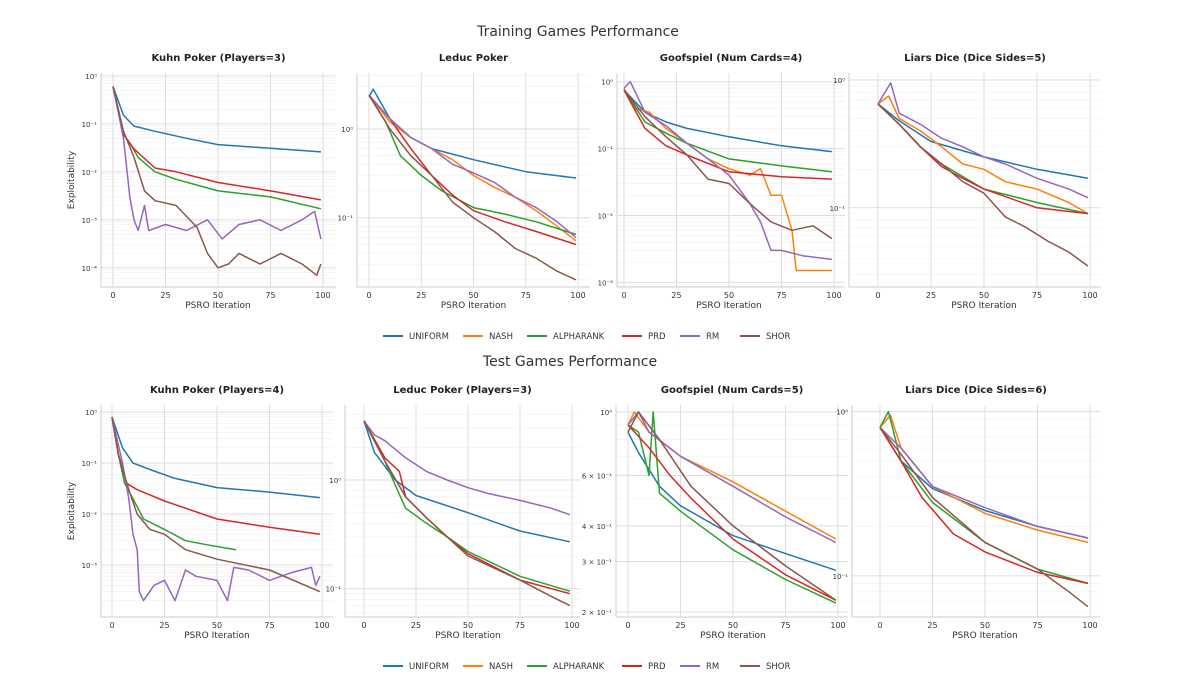  What do you see at coordinates (90, 269) in the screenshot?
I see `y-tick-label: 10⁻⁴` at bounding box center [90, 269].